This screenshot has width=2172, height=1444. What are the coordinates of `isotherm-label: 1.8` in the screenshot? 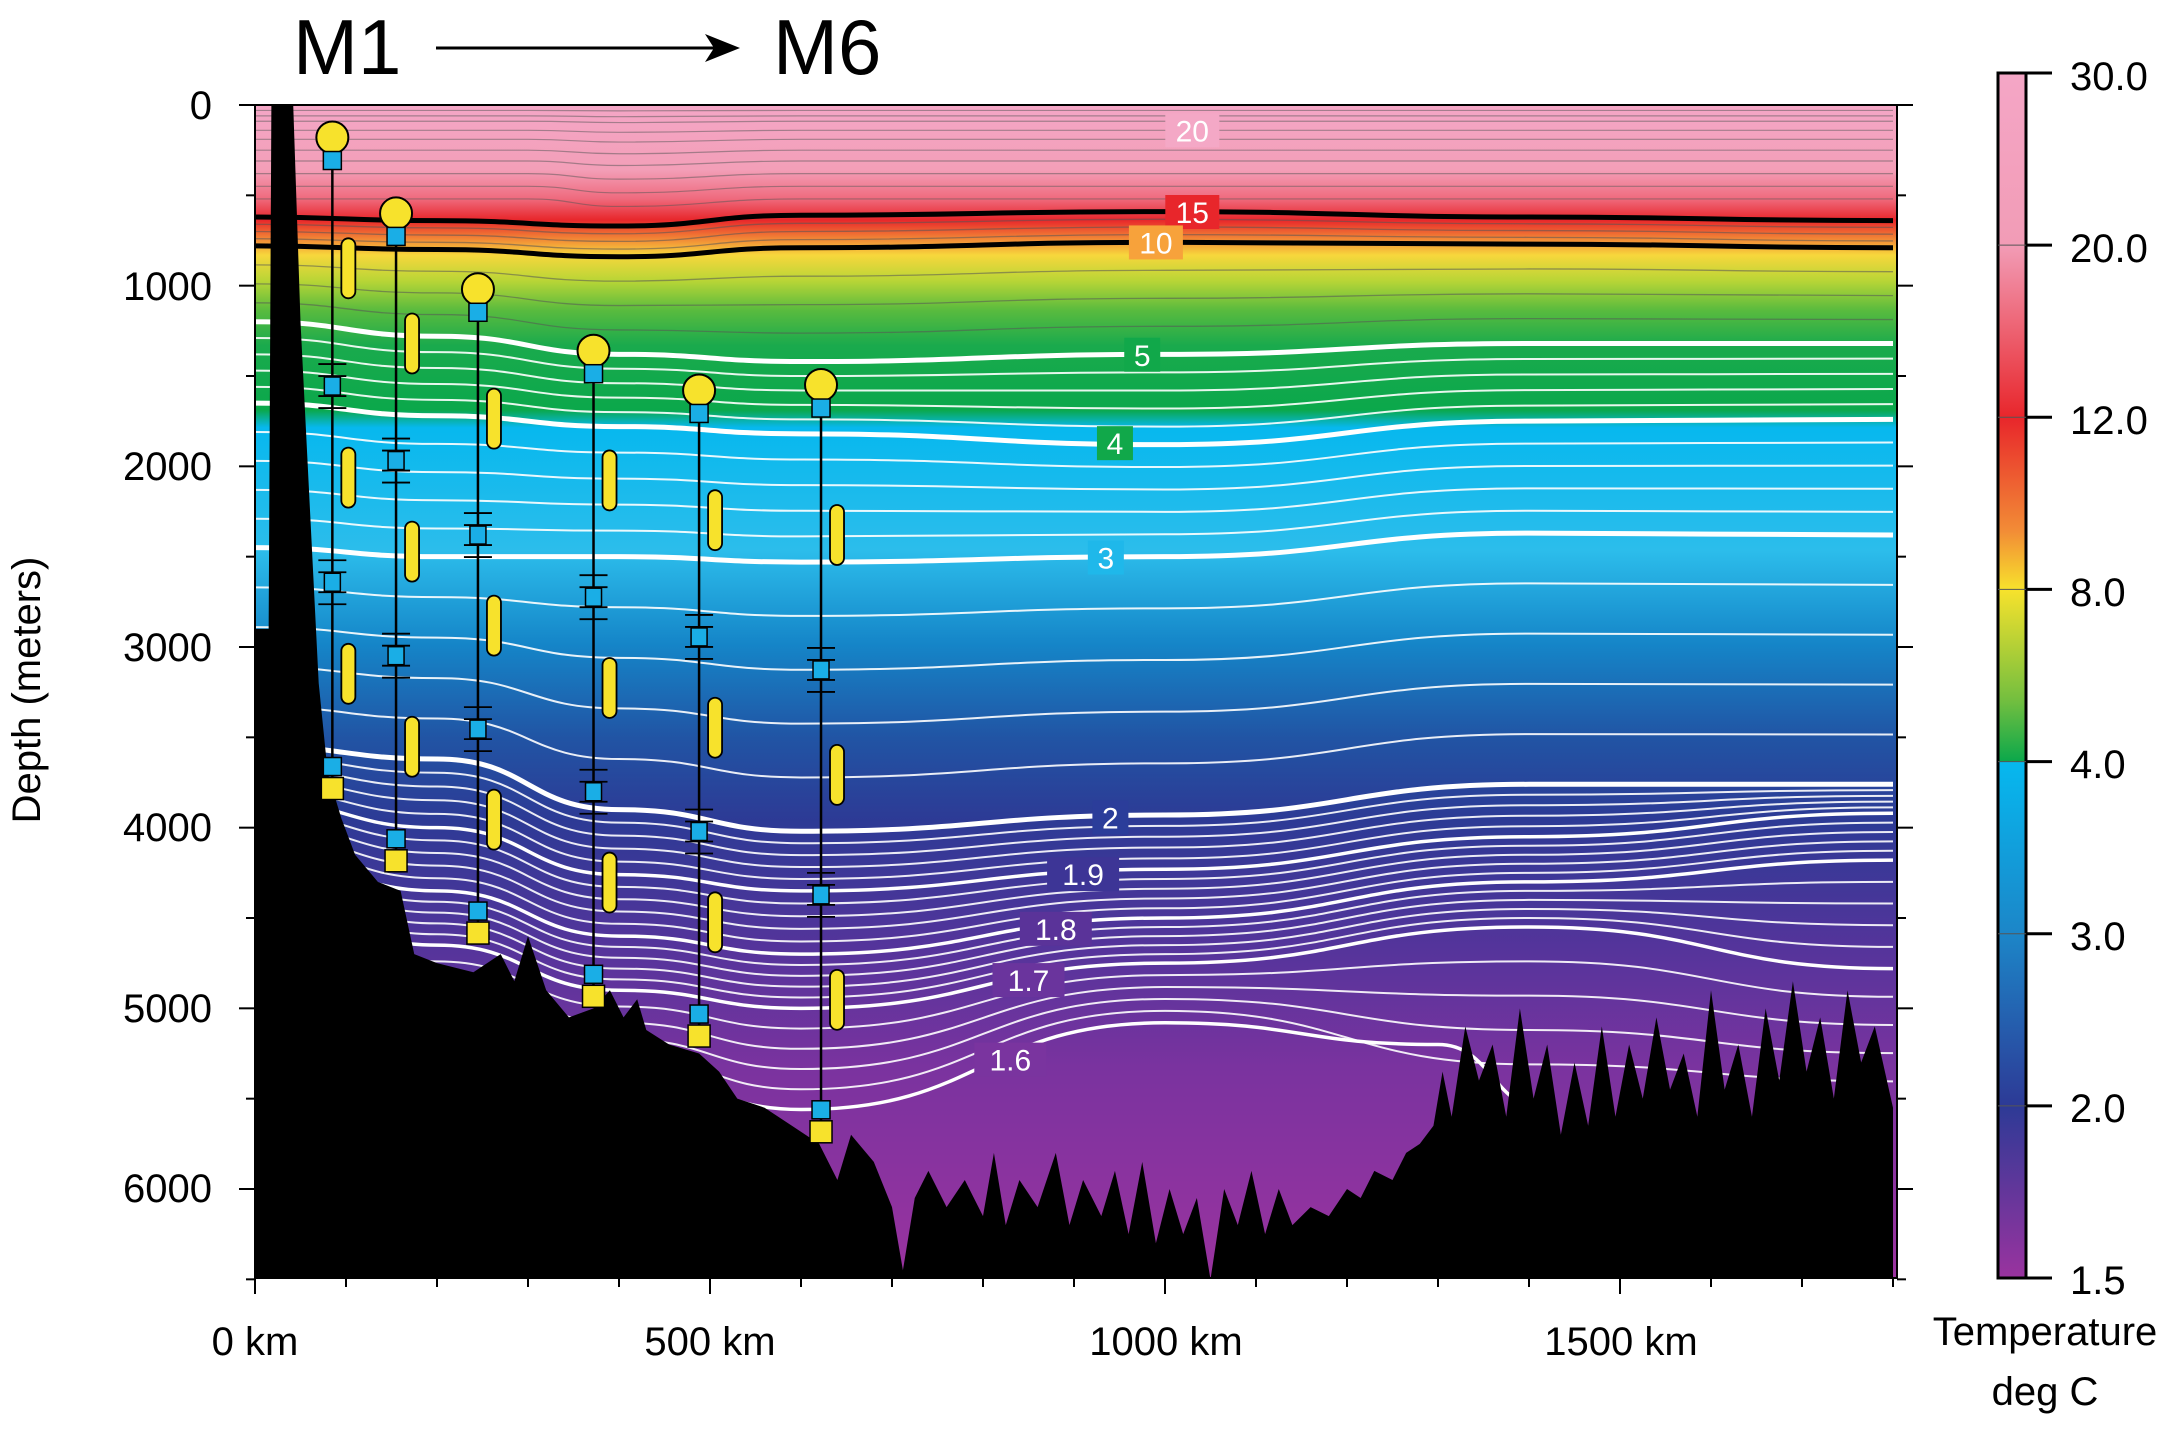 It's located at (1056, 930).